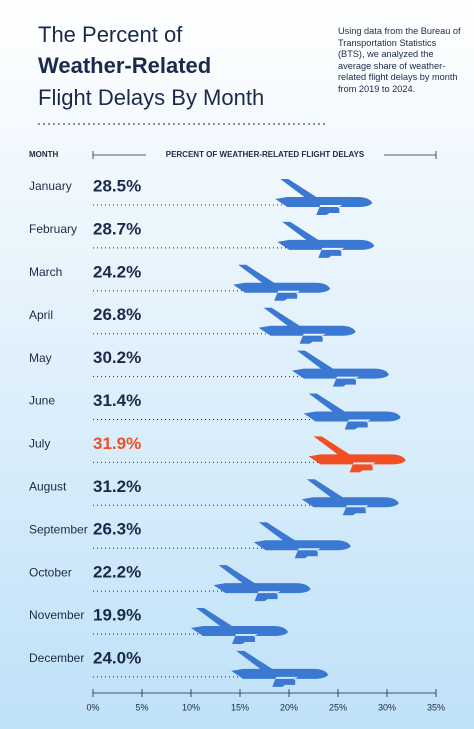  I want to click on category-label: January, so click(50, 186).